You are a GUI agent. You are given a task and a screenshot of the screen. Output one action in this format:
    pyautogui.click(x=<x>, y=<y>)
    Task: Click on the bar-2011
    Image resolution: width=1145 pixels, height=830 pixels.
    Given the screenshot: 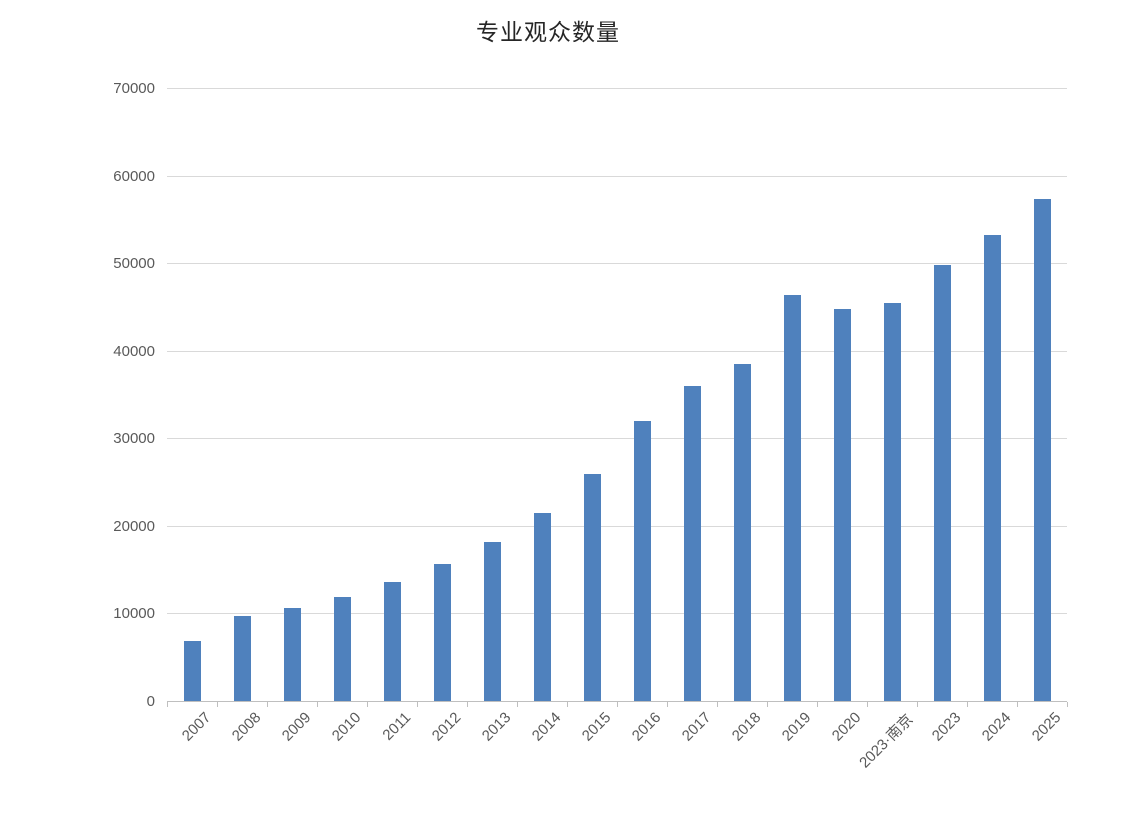 What is the action you would take?
    pyautogui.click(x=392, y=641)
    